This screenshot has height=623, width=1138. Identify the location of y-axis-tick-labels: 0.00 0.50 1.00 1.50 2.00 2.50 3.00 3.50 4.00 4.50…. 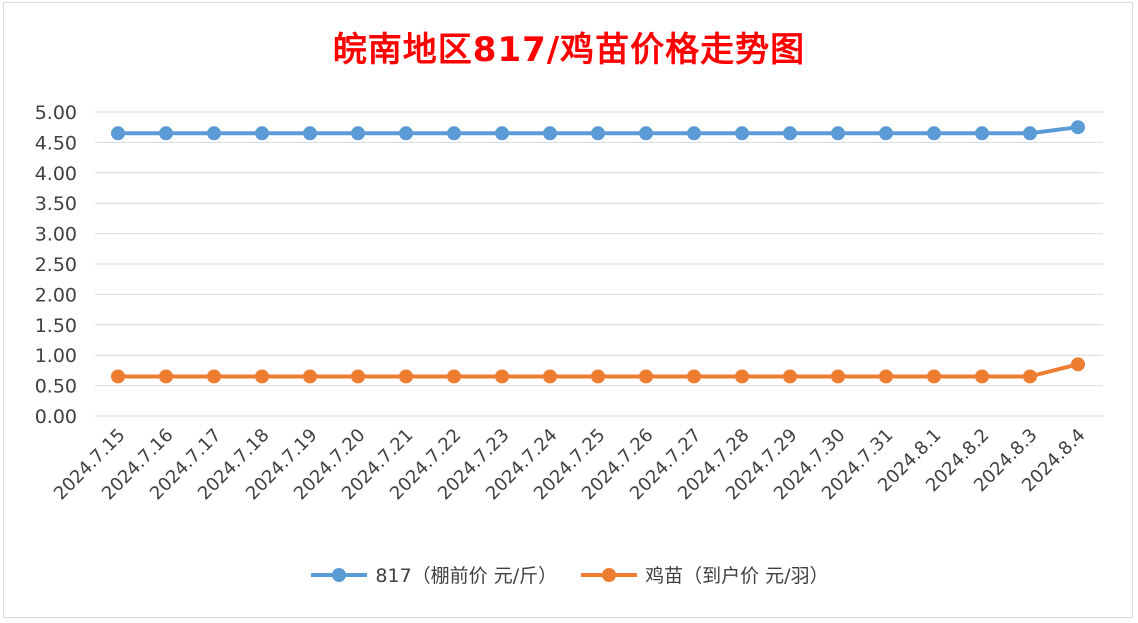
(56, 265).